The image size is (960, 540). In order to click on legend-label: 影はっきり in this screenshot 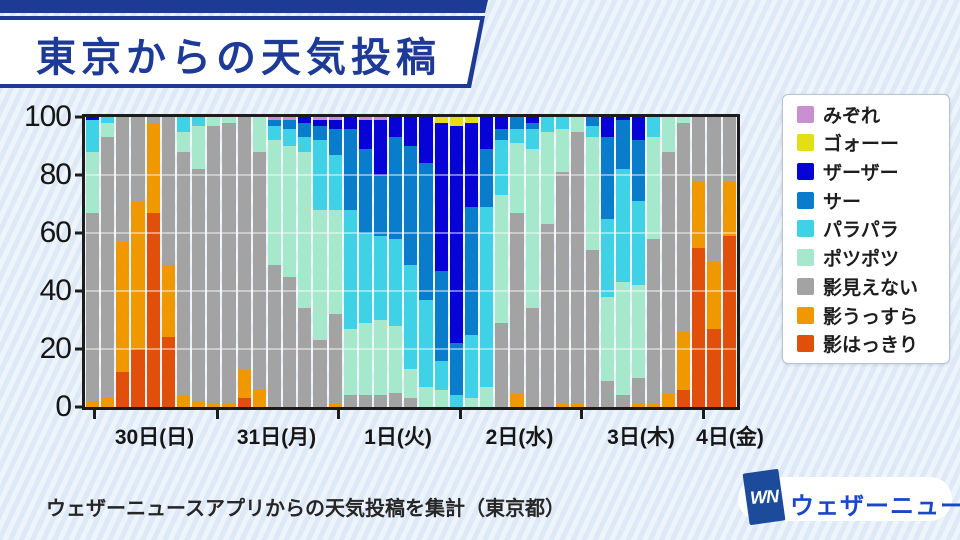, I will do `click(871, 346)`.